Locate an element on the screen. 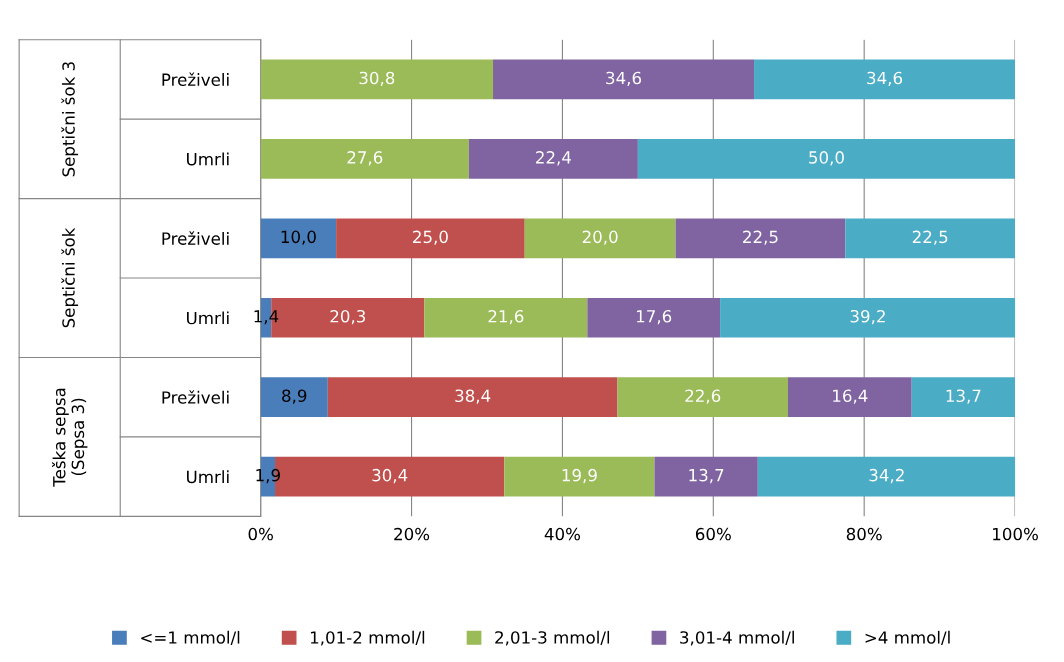 The height and width of the screenshot is (662, 1064). data-label: 30,4 is located at coordinates (390, 476).